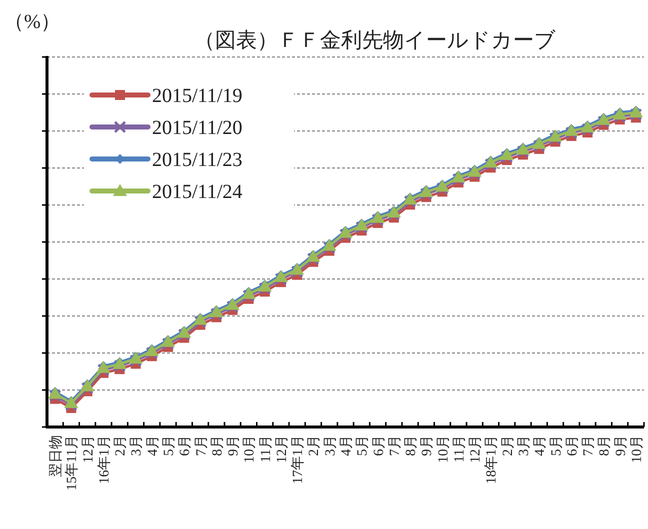 This screenshot has width=648, height=529. Describe the element at coordinates (104, 459) in the screenshot. I see `x-tick-label: 16年1月` at that location.